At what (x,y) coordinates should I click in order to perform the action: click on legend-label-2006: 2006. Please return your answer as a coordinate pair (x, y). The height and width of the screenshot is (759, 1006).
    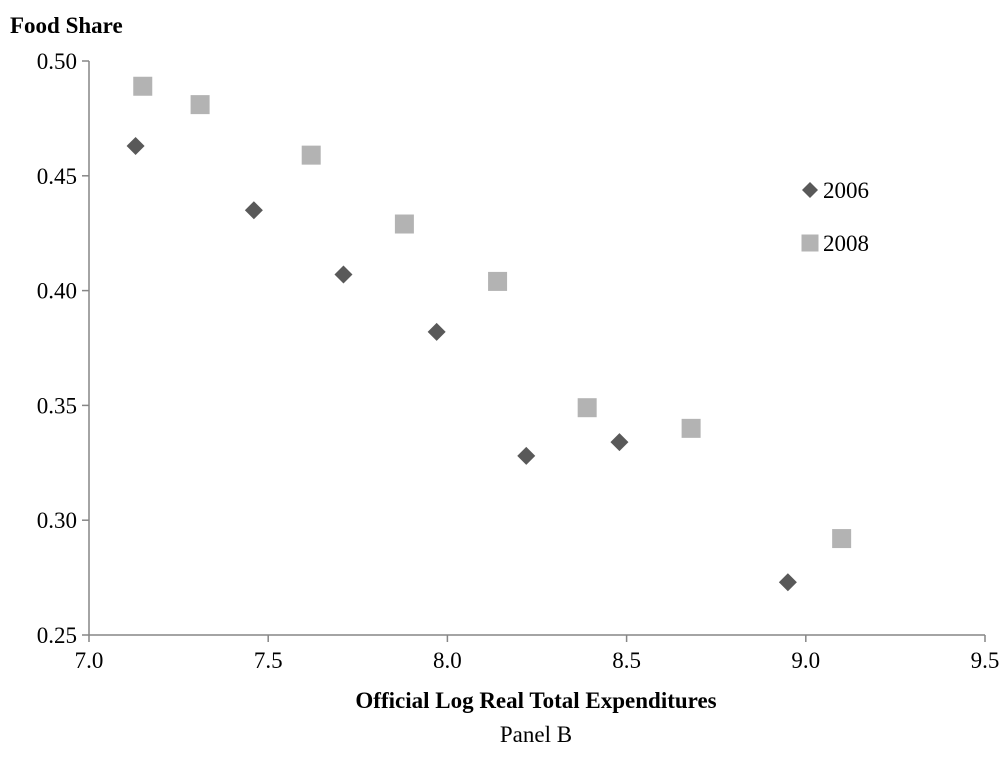
    Looking at the image, I should click on (846, 190).